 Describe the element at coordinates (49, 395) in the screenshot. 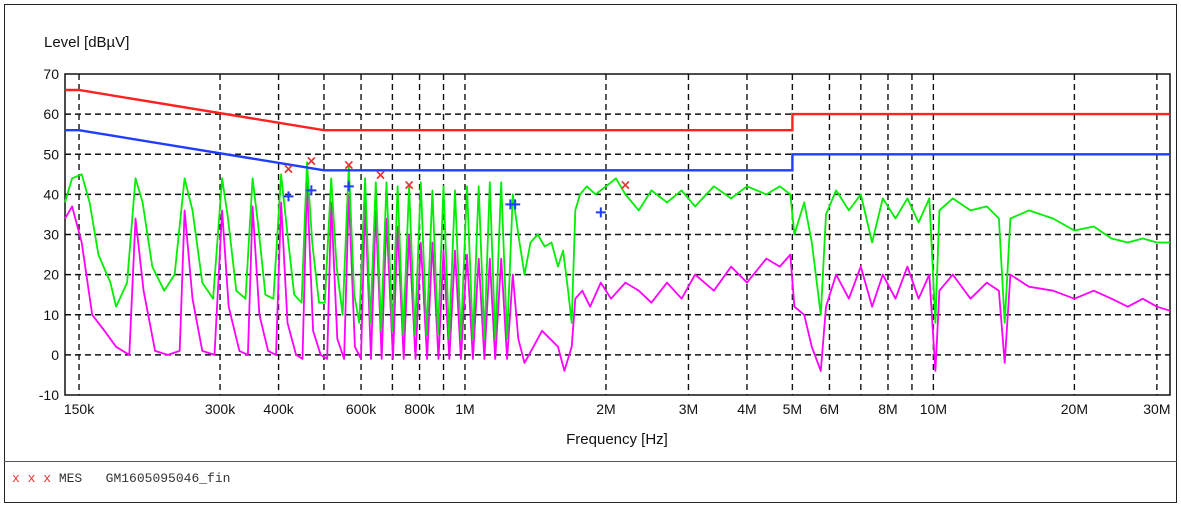

I see `y-tick-label: -10` at that location.